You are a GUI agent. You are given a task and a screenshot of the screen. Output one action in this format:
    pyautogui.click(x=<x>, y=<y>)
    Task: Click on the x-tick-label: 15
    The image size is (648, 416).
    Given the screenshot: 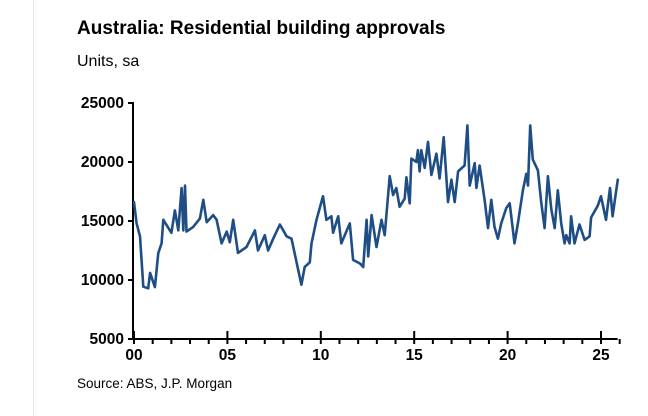 What is the action you would take?
    pyautogui.click(x=415, y=355)
    